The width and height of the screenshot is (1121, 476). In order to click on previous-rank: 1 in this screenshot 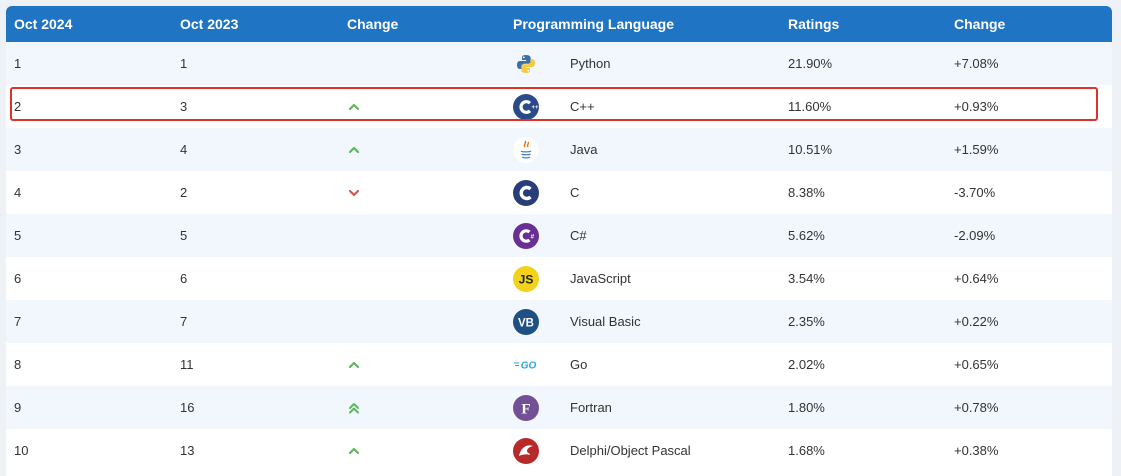, I will do `click(184, 63)`.